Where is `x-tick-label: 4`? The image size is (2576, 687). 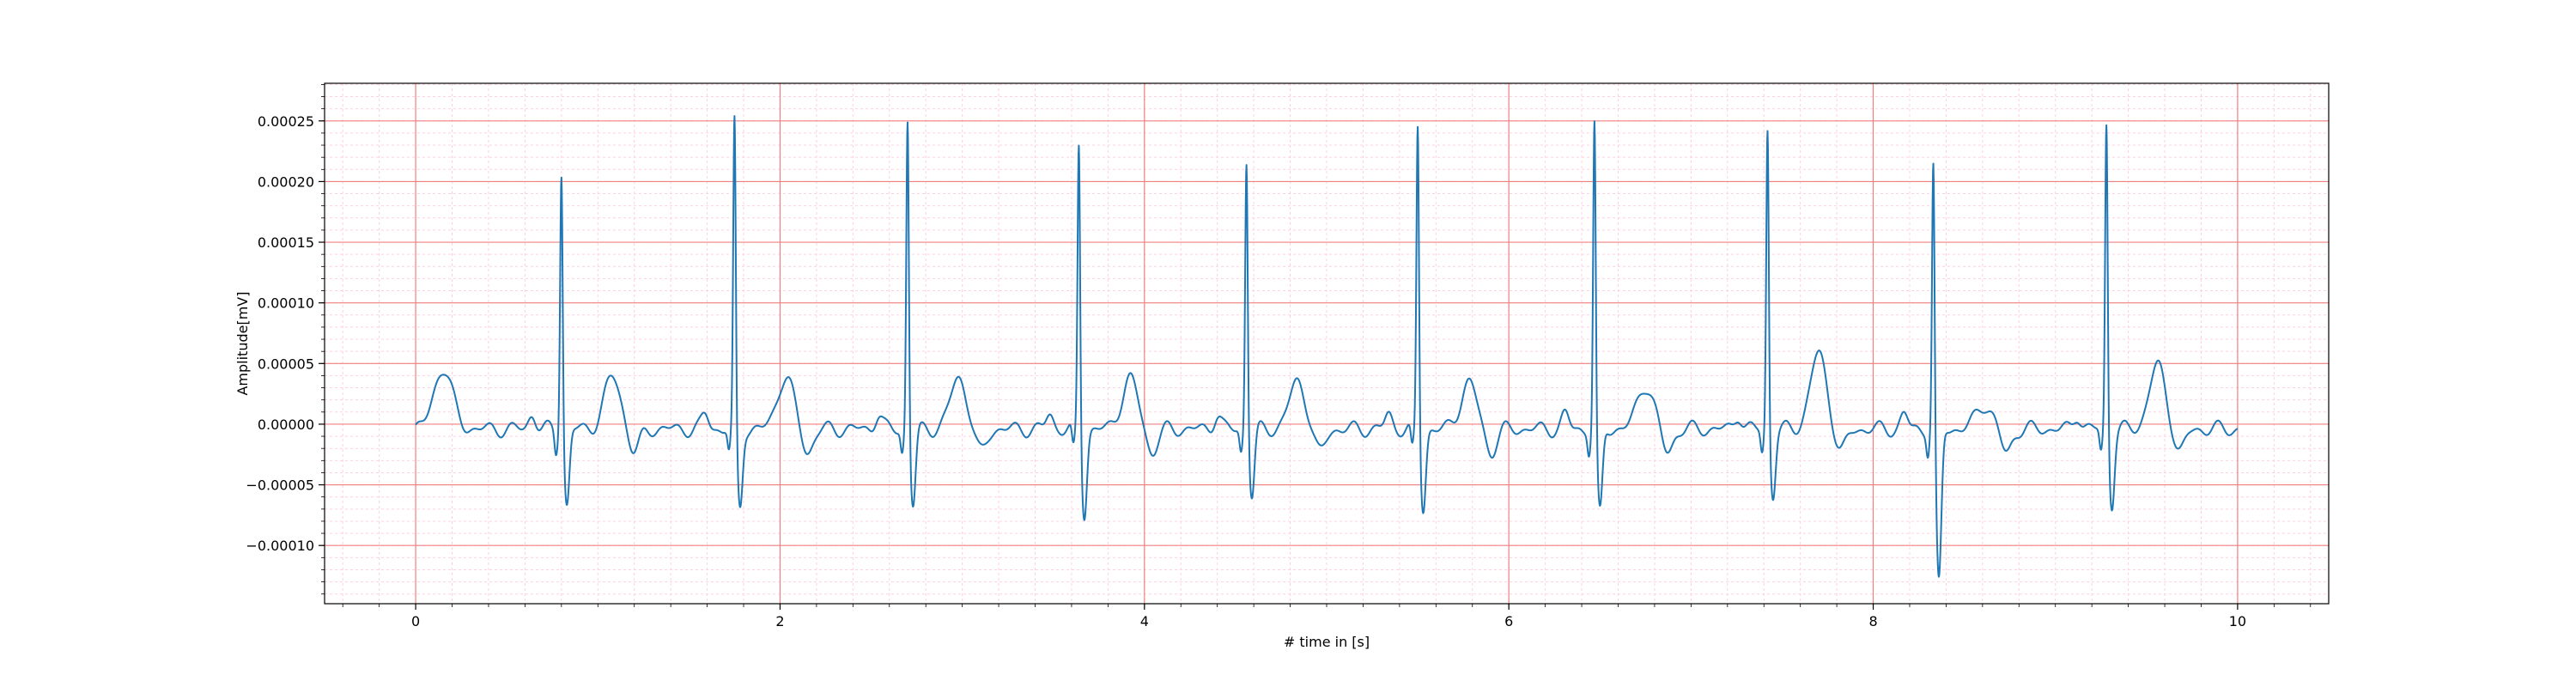 x-tick-label: 4 is located at coordinates (1144, 621).